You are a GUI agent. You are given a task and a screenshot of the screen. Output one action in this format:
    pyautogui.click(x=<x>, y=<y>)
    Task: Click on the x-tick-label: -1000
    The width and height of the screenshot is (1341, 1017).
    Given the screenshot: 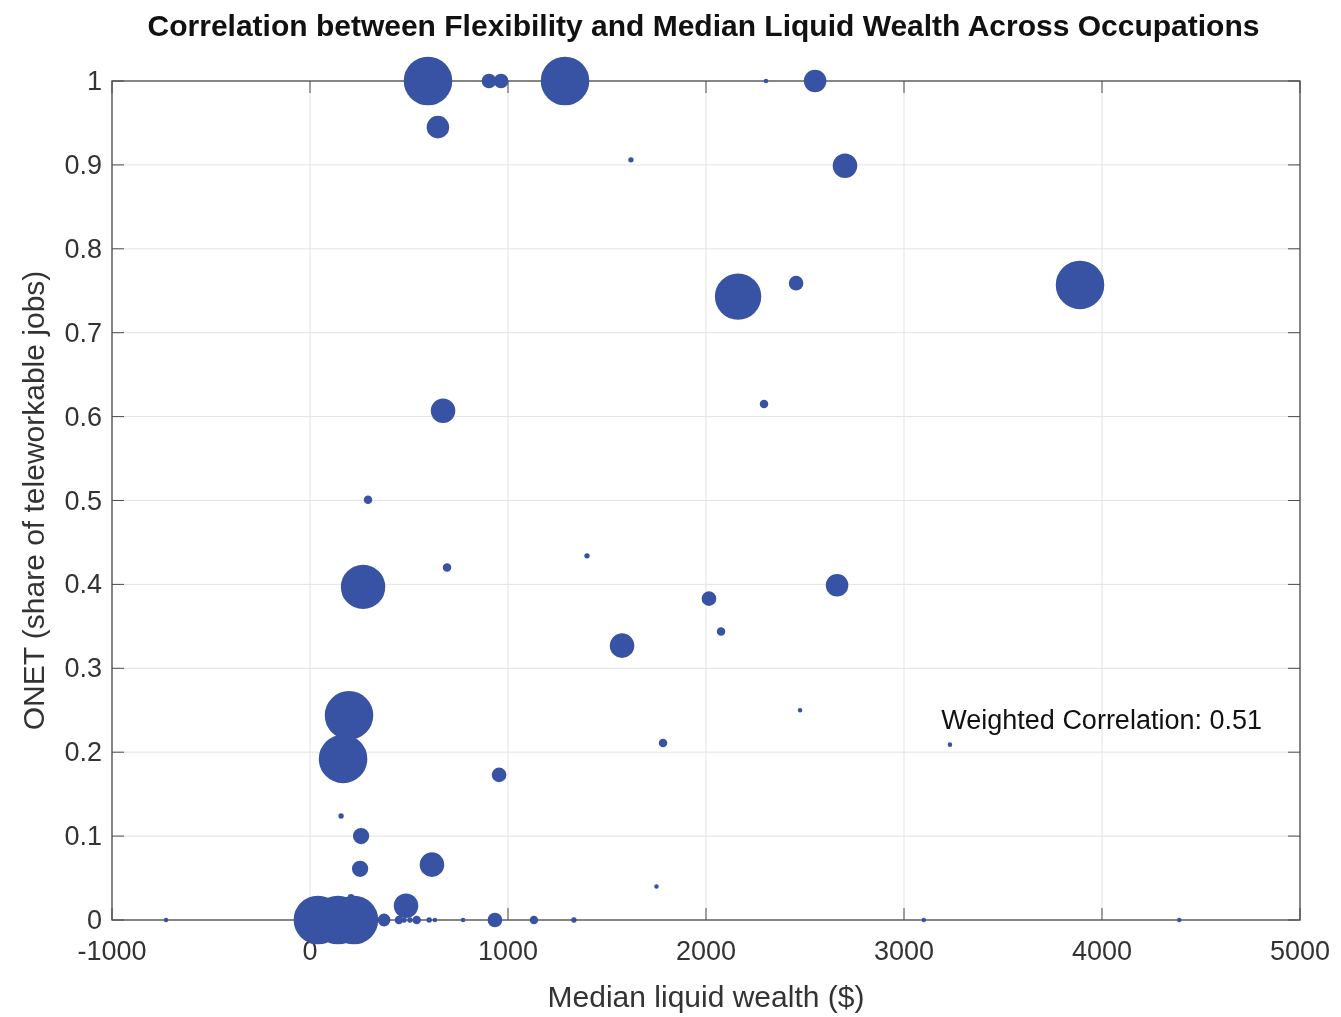 What is the action you would take?
    pyautogui.click(x=112, y=951)
    